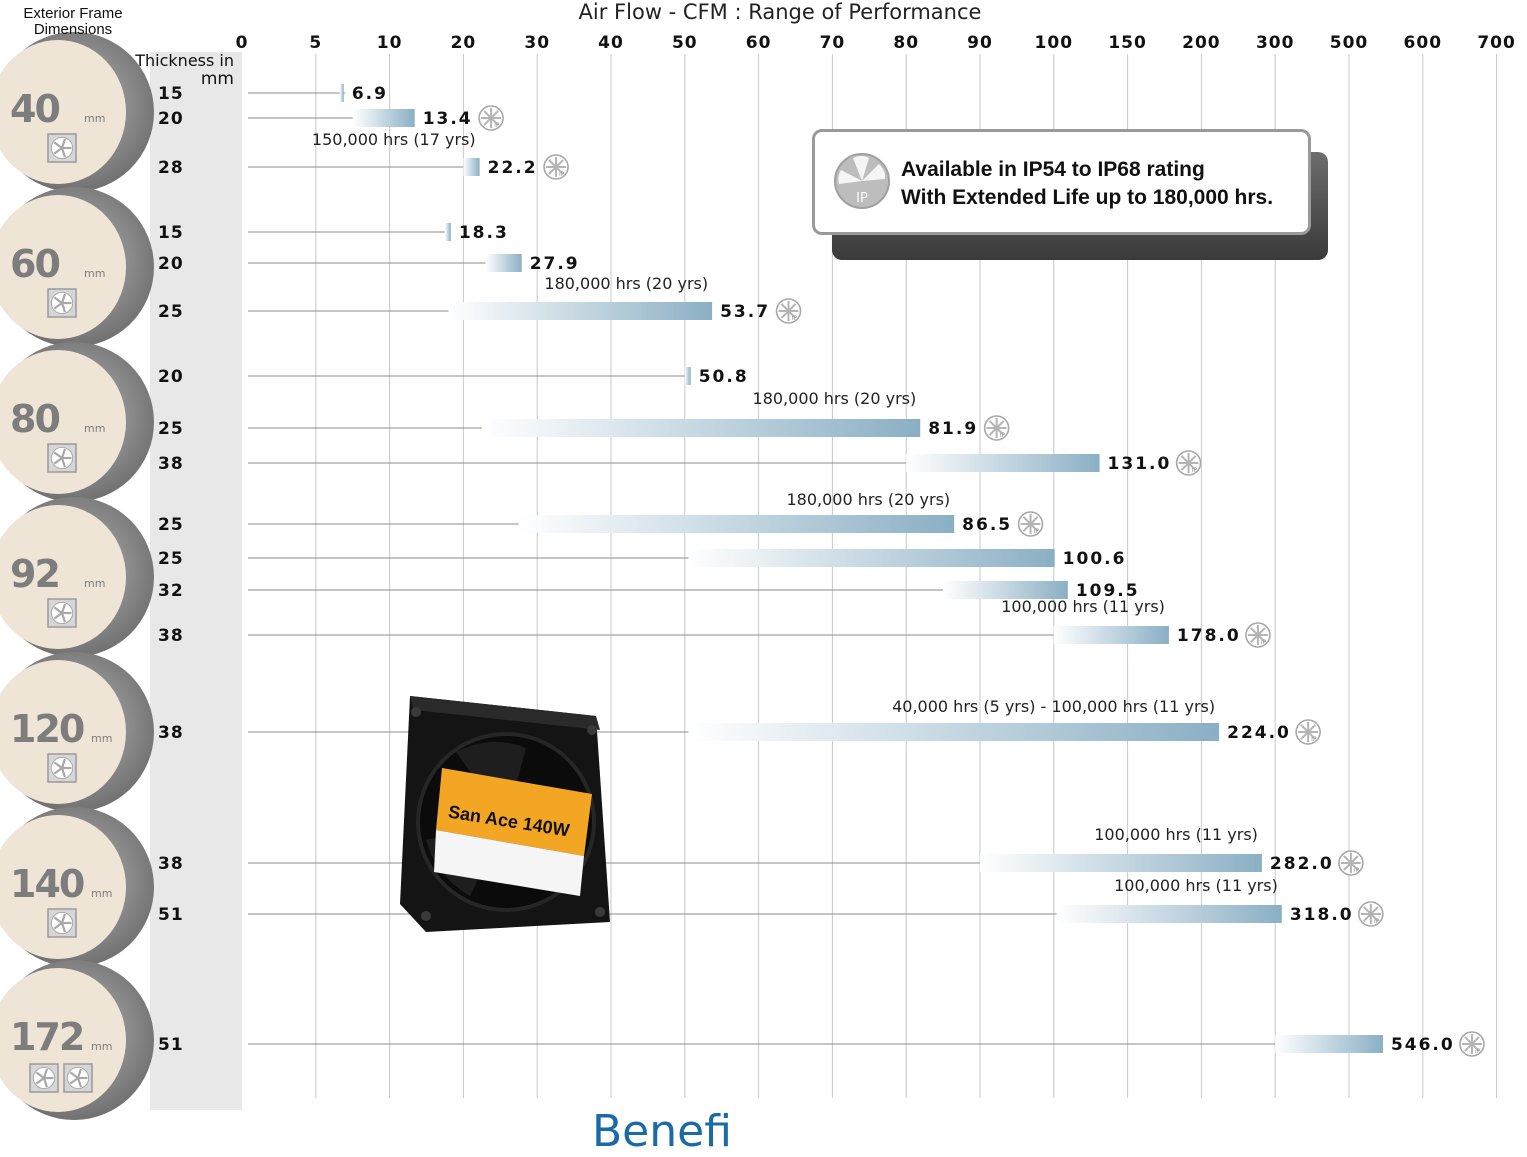 The image size is (1527, 1157). Describe the element at coordinates (73, 13) in the screenshot. I see `frame-label-line1: Exterior Frame` at that location.